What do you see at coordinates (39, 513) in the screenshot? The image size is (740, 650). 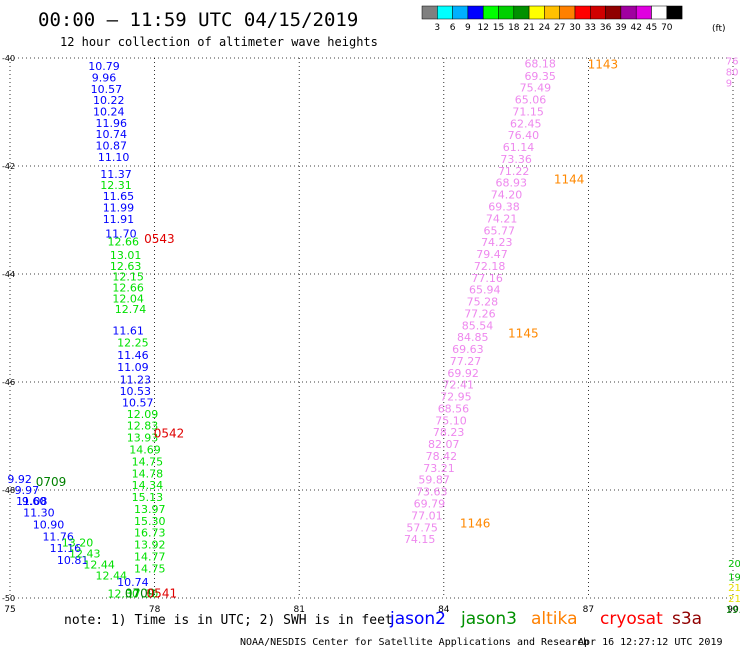 I see `jason2-data-label: 11.30` at bounding box center [39, 513].